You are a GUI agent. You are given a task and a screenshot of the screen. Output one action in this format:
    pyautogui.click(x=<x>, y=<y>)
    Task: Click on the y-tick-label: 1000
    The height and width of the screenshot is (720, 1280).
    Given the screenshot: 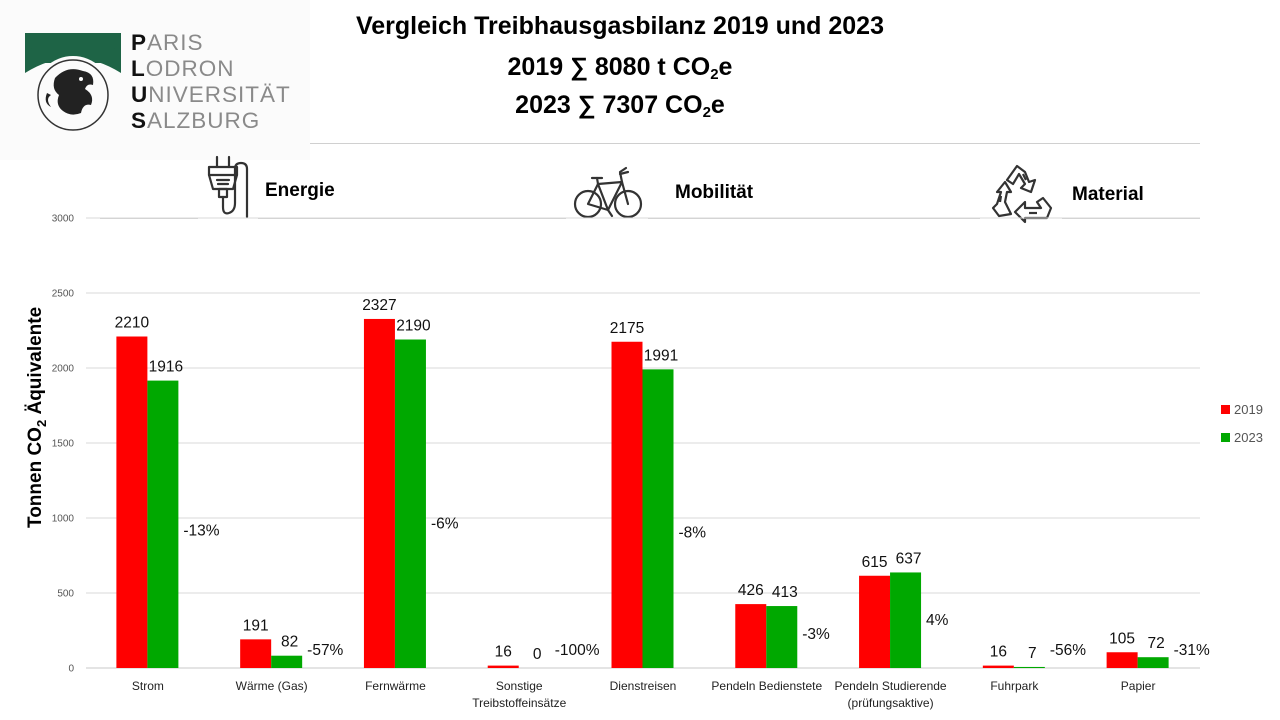 What is the action you would take?
    pyautogui.click(x=63, y=519)
    